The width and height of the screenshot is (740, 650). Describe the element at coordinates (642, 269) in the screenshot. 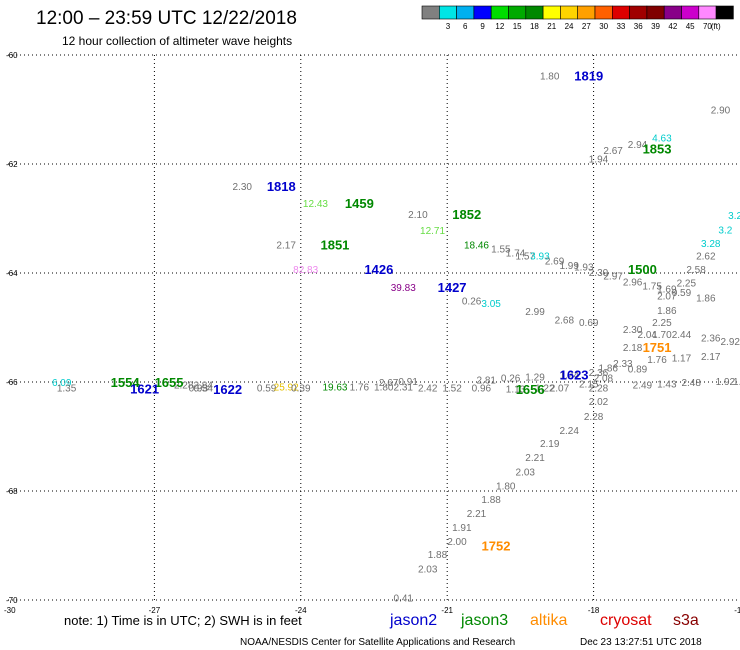

I see `pass-time-label: 1500` at that location.